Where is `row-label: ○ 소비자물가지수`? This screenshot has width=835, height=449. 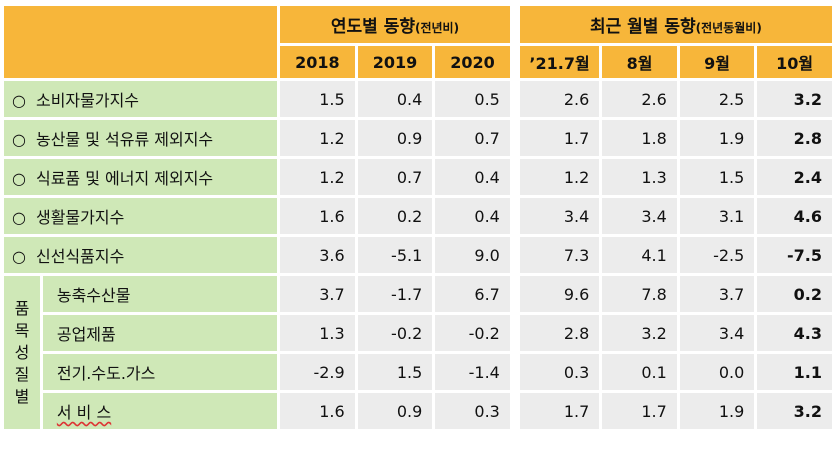
row-label: ○ 소비자물가지수 is located at coordinates (141, 99).